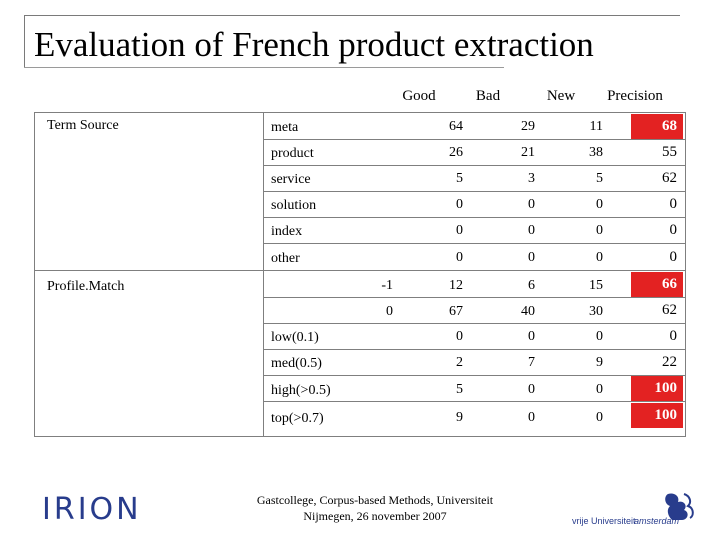 This screenshot has width=720, height=540. I want to click on row-label: low(0.1), so click(295, 337).